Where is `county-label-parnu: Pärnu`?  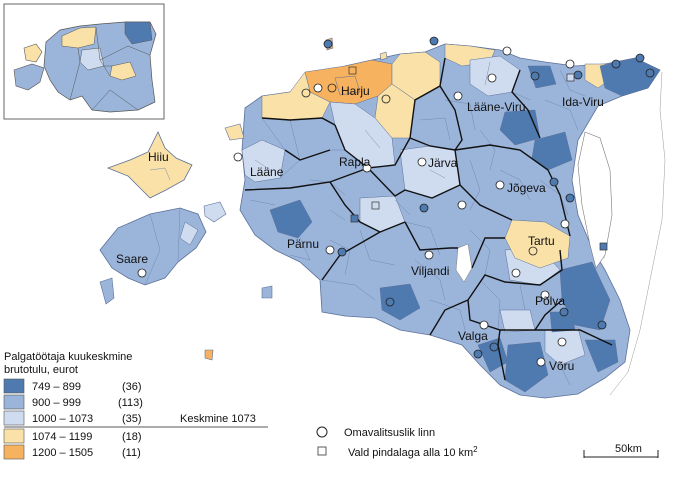
county-label-parnu: Pärnu is located at coordinates (303, 244).